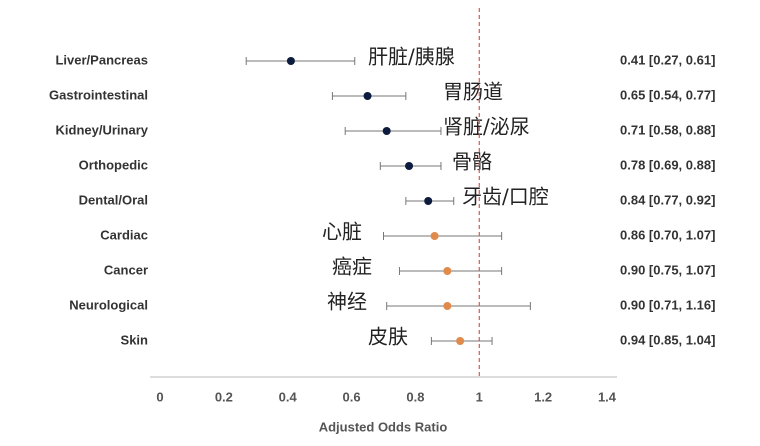 Image resolution: width=760 pixels, height=446 pixels. What do you see at coordinates (98, 94) in the screenshot?
I see `category-label: Gastrointestinal` at bounding box center [98, 94].